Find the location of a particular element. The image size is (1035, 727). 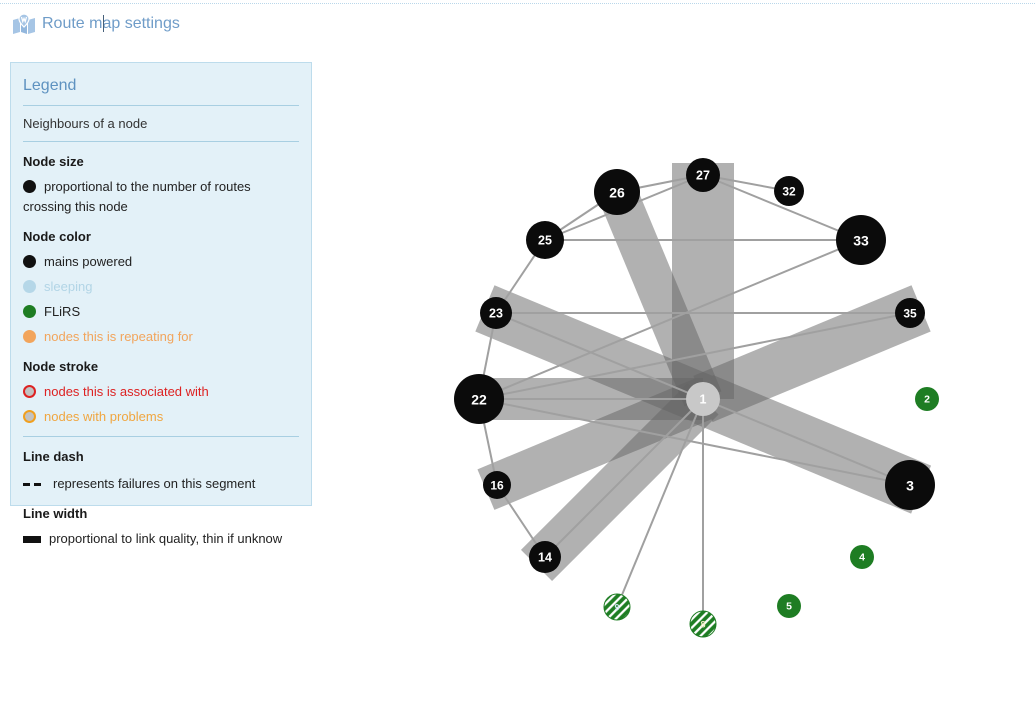

graph-node-3: 3 is located at coordinates (910, 485).